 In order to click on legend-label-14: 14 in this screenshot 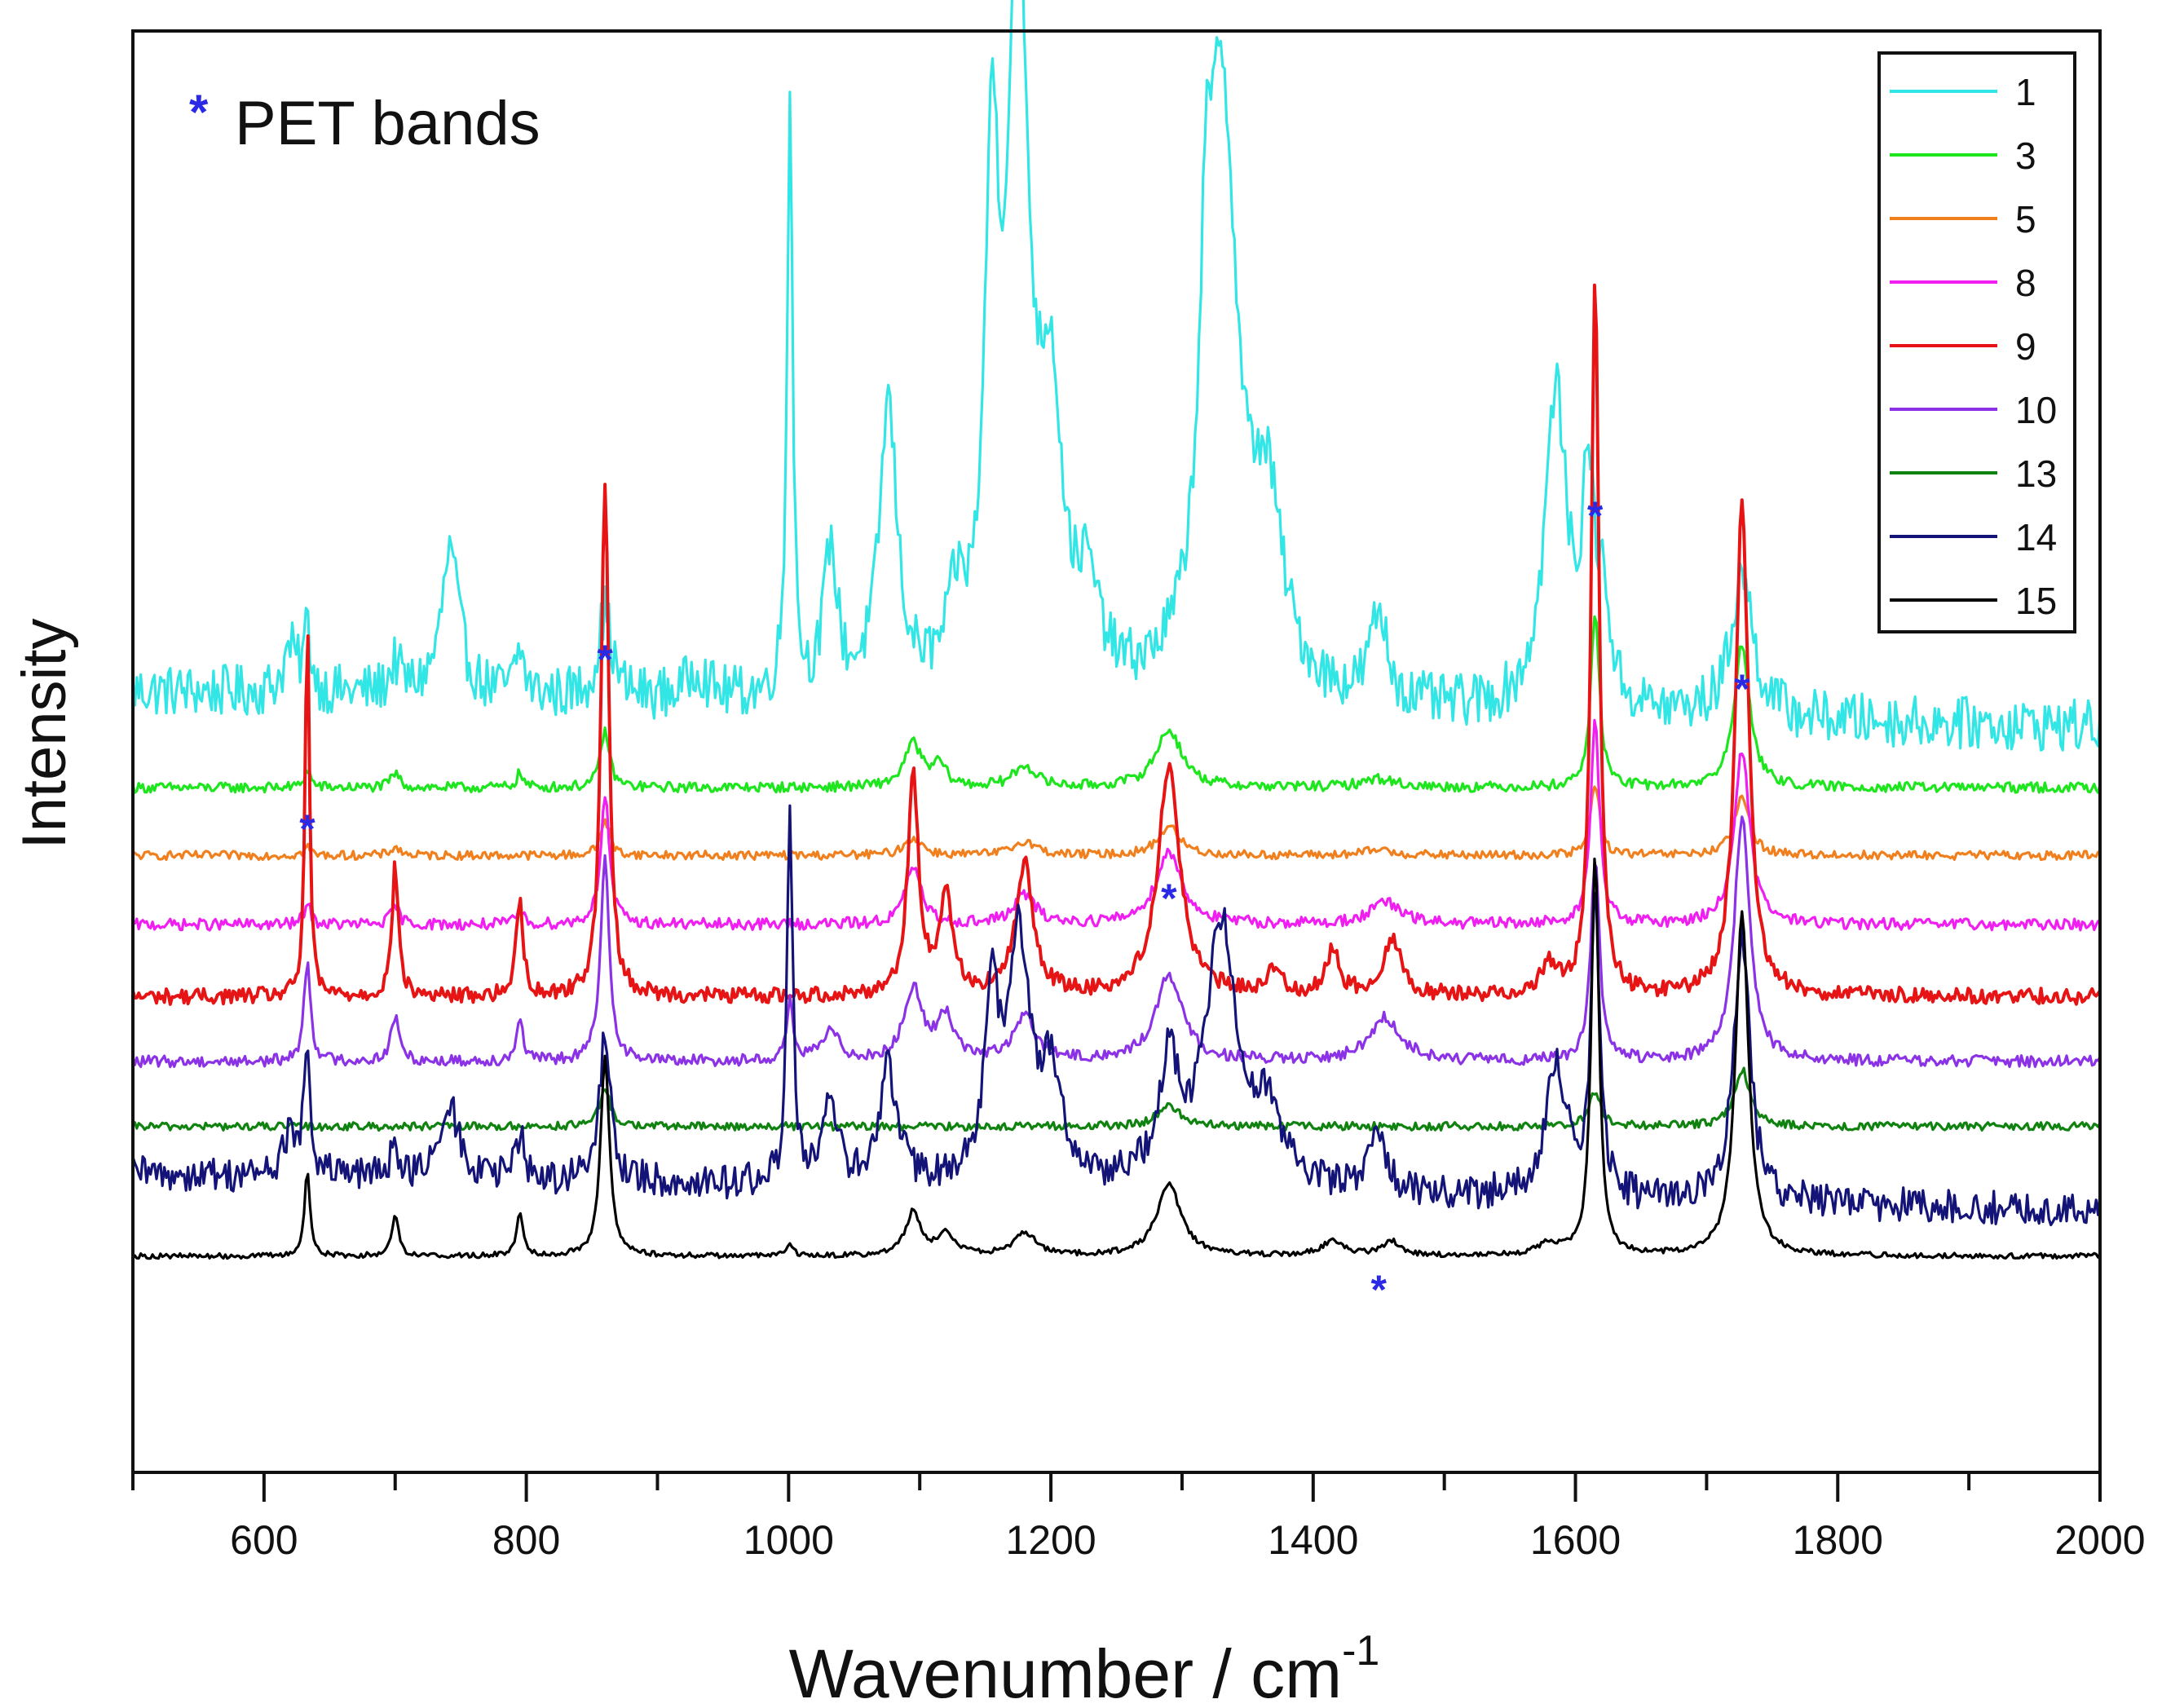, I will do `click(2036, 537)`.